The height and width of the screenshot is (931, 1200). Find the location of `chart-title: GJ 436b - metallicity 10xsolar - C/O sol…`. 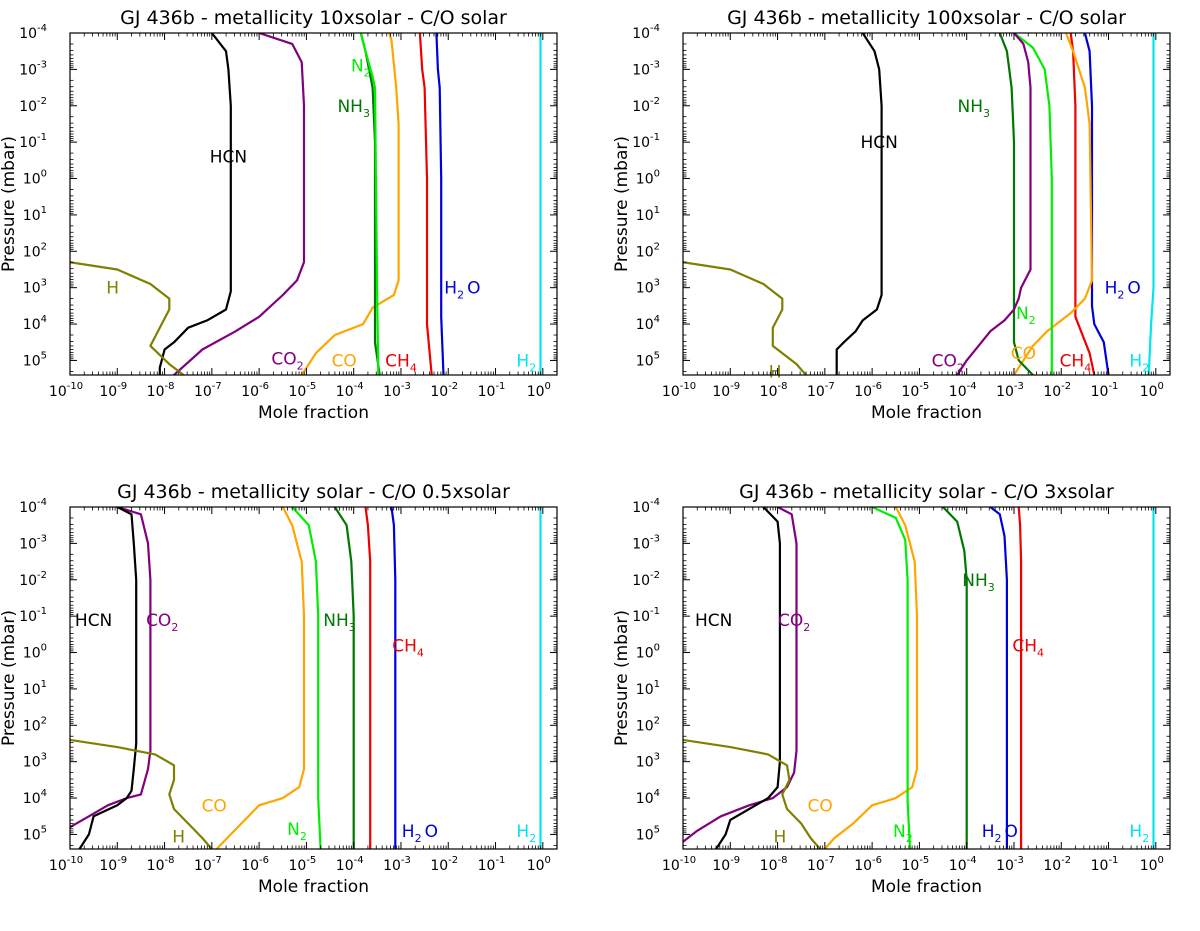

chart-title: GJ 436b - metallicity 10xsolar - C/O sol… is located at coordinates (313, 18).